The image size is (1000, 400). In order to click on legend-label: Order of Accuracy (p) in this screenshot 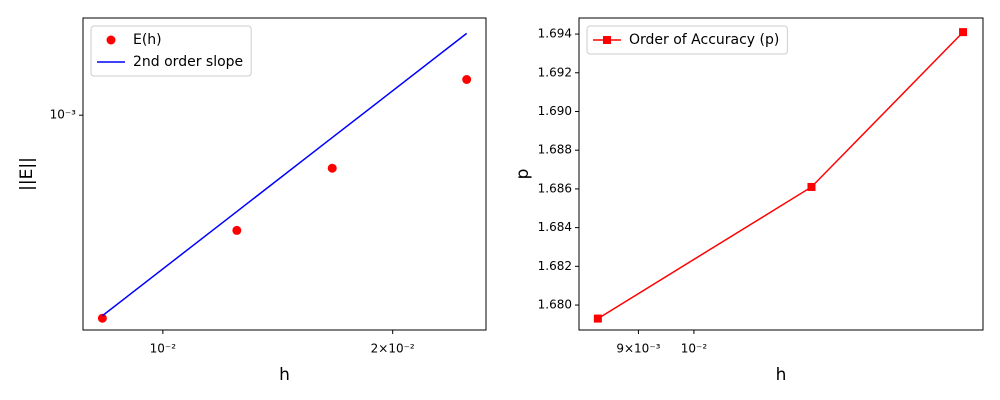, I will do `click(704, 40)`.